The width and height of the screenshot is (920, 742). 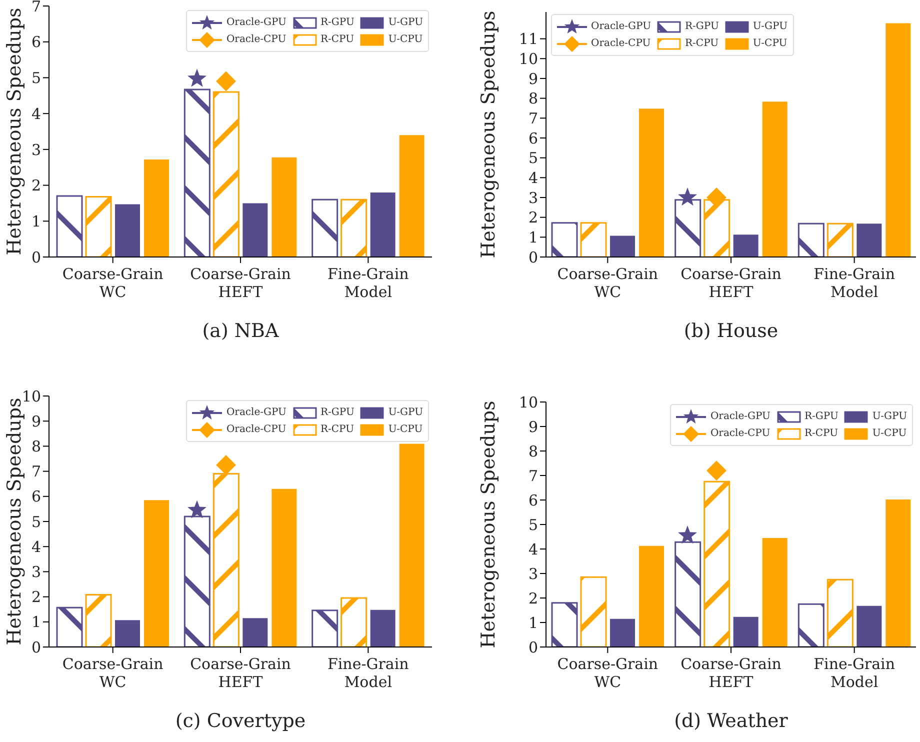 I want to click on text: (d) Weather, so click(x=731, y=721).